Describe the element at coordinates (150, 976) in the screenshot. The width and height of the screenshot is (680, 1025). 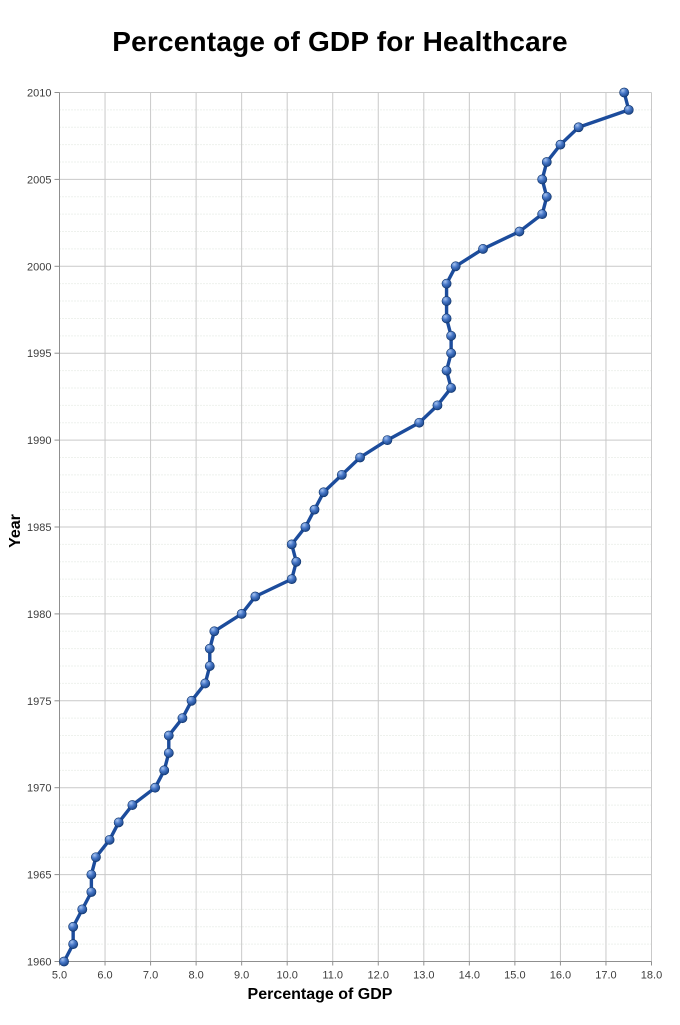
I see `x-tick-label: 7.0` at that location.